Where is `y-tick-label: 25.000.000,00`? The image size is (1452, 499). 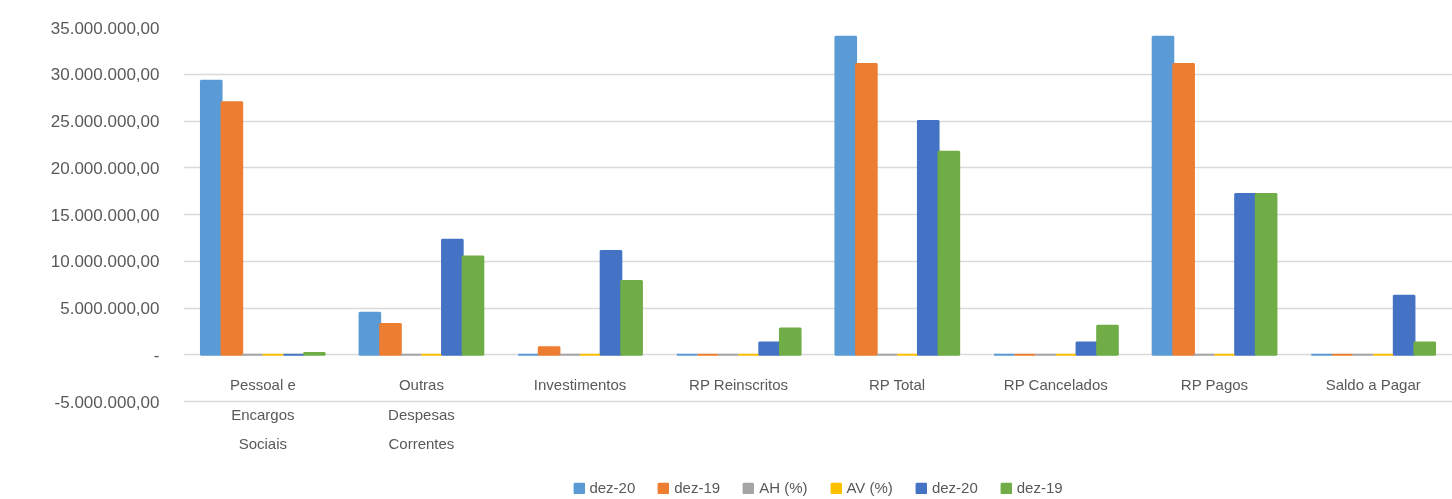
y-tick-label: 25.000.000,00 is located at coordinates (105, 121).